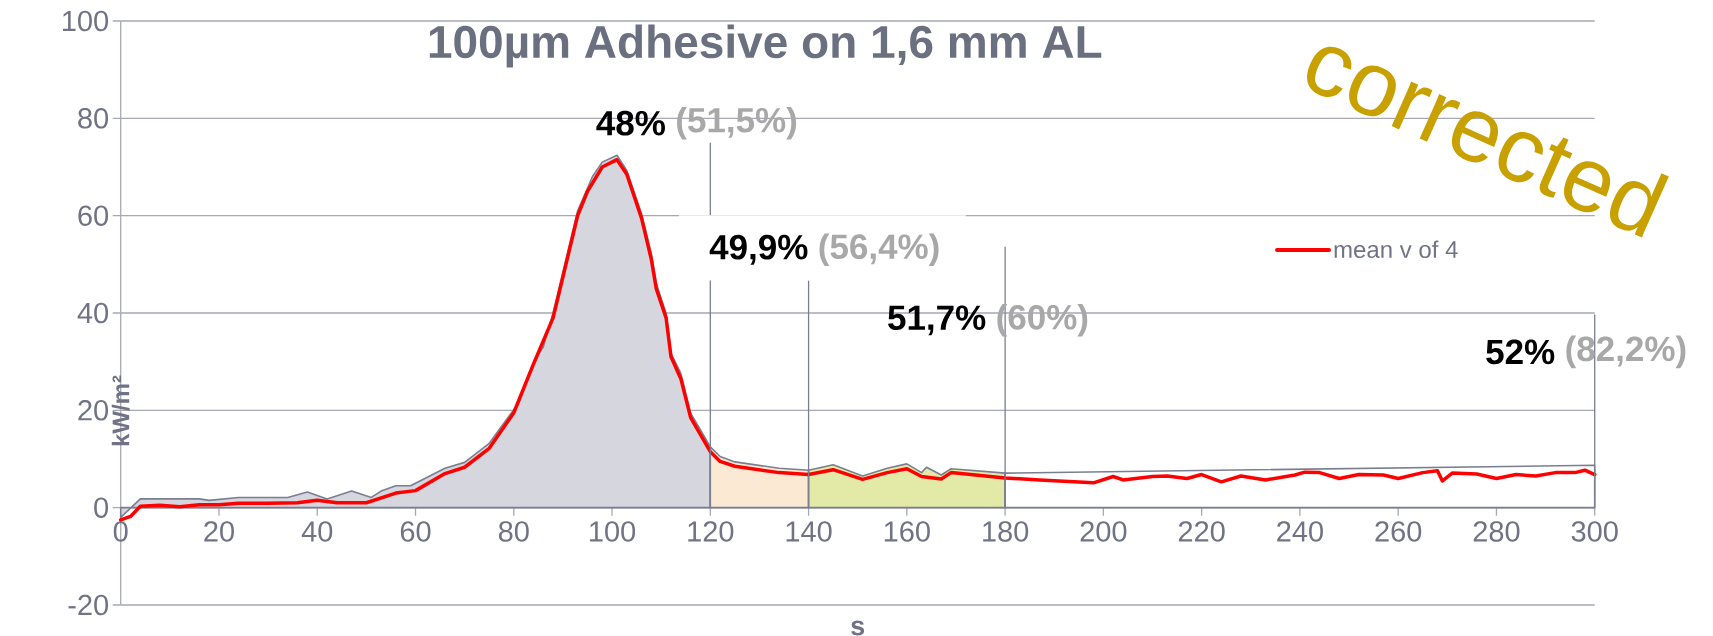 This screenshot has height=636, width=1713. What do you see at coordinates (1496, 531) in the screenshot?
I see `x-tick-label: 280` at bounding box center [1496, 531].